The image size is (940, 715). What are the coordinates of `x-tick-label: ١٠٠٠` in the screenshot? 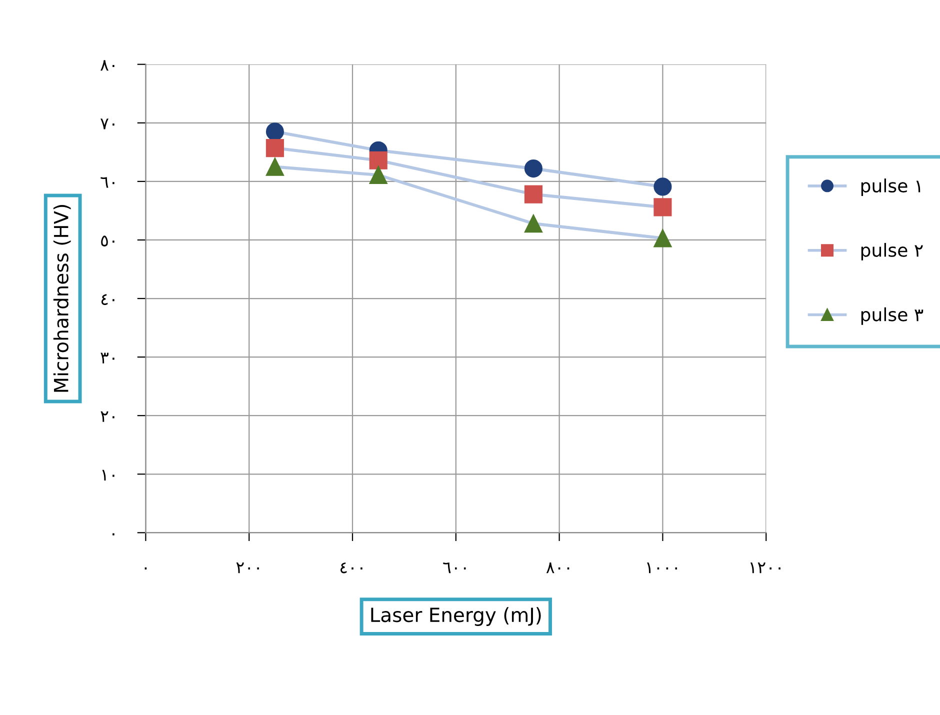 It's located at (662, 568).